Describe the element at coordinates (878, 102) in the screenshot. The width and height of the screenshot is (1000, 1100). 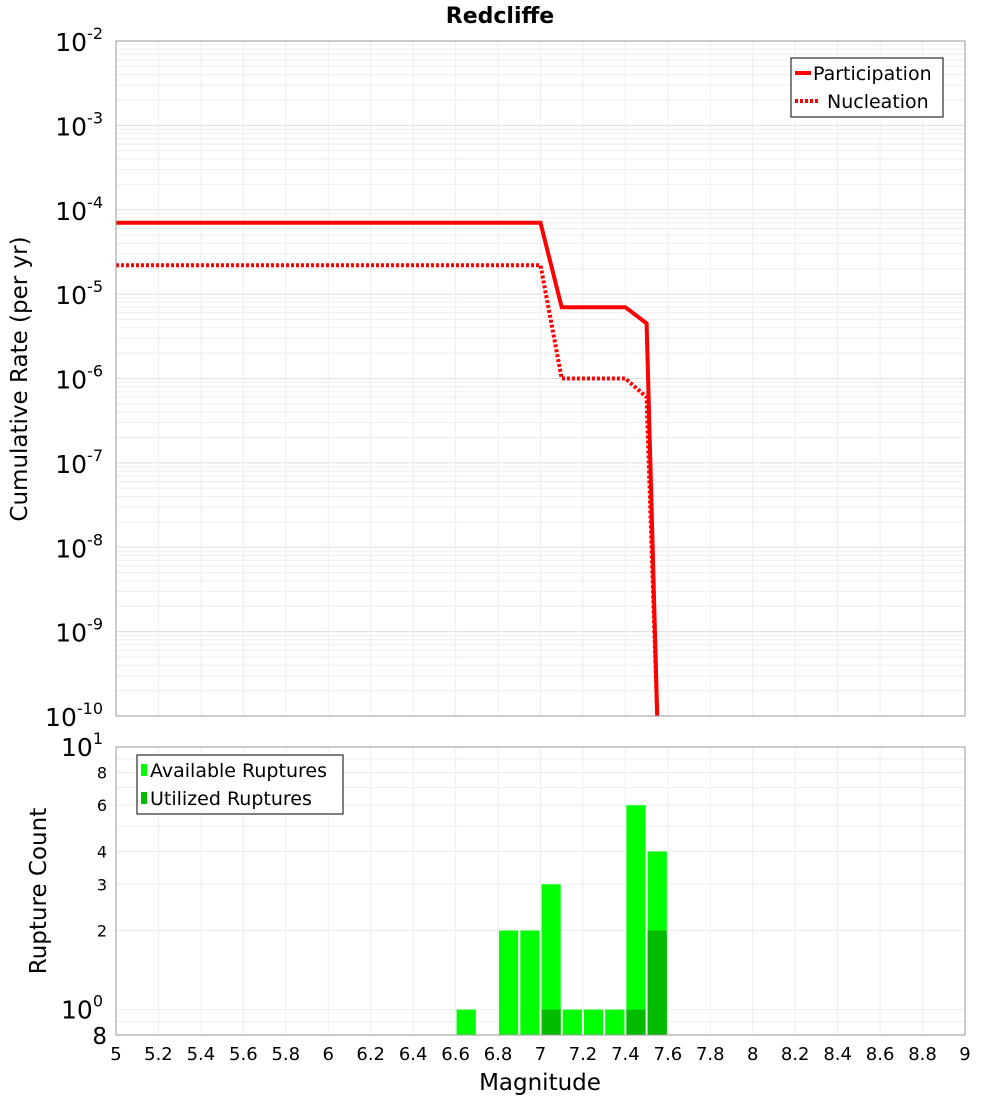
I see `legend-label-nucleation: Nucleation` at that location.